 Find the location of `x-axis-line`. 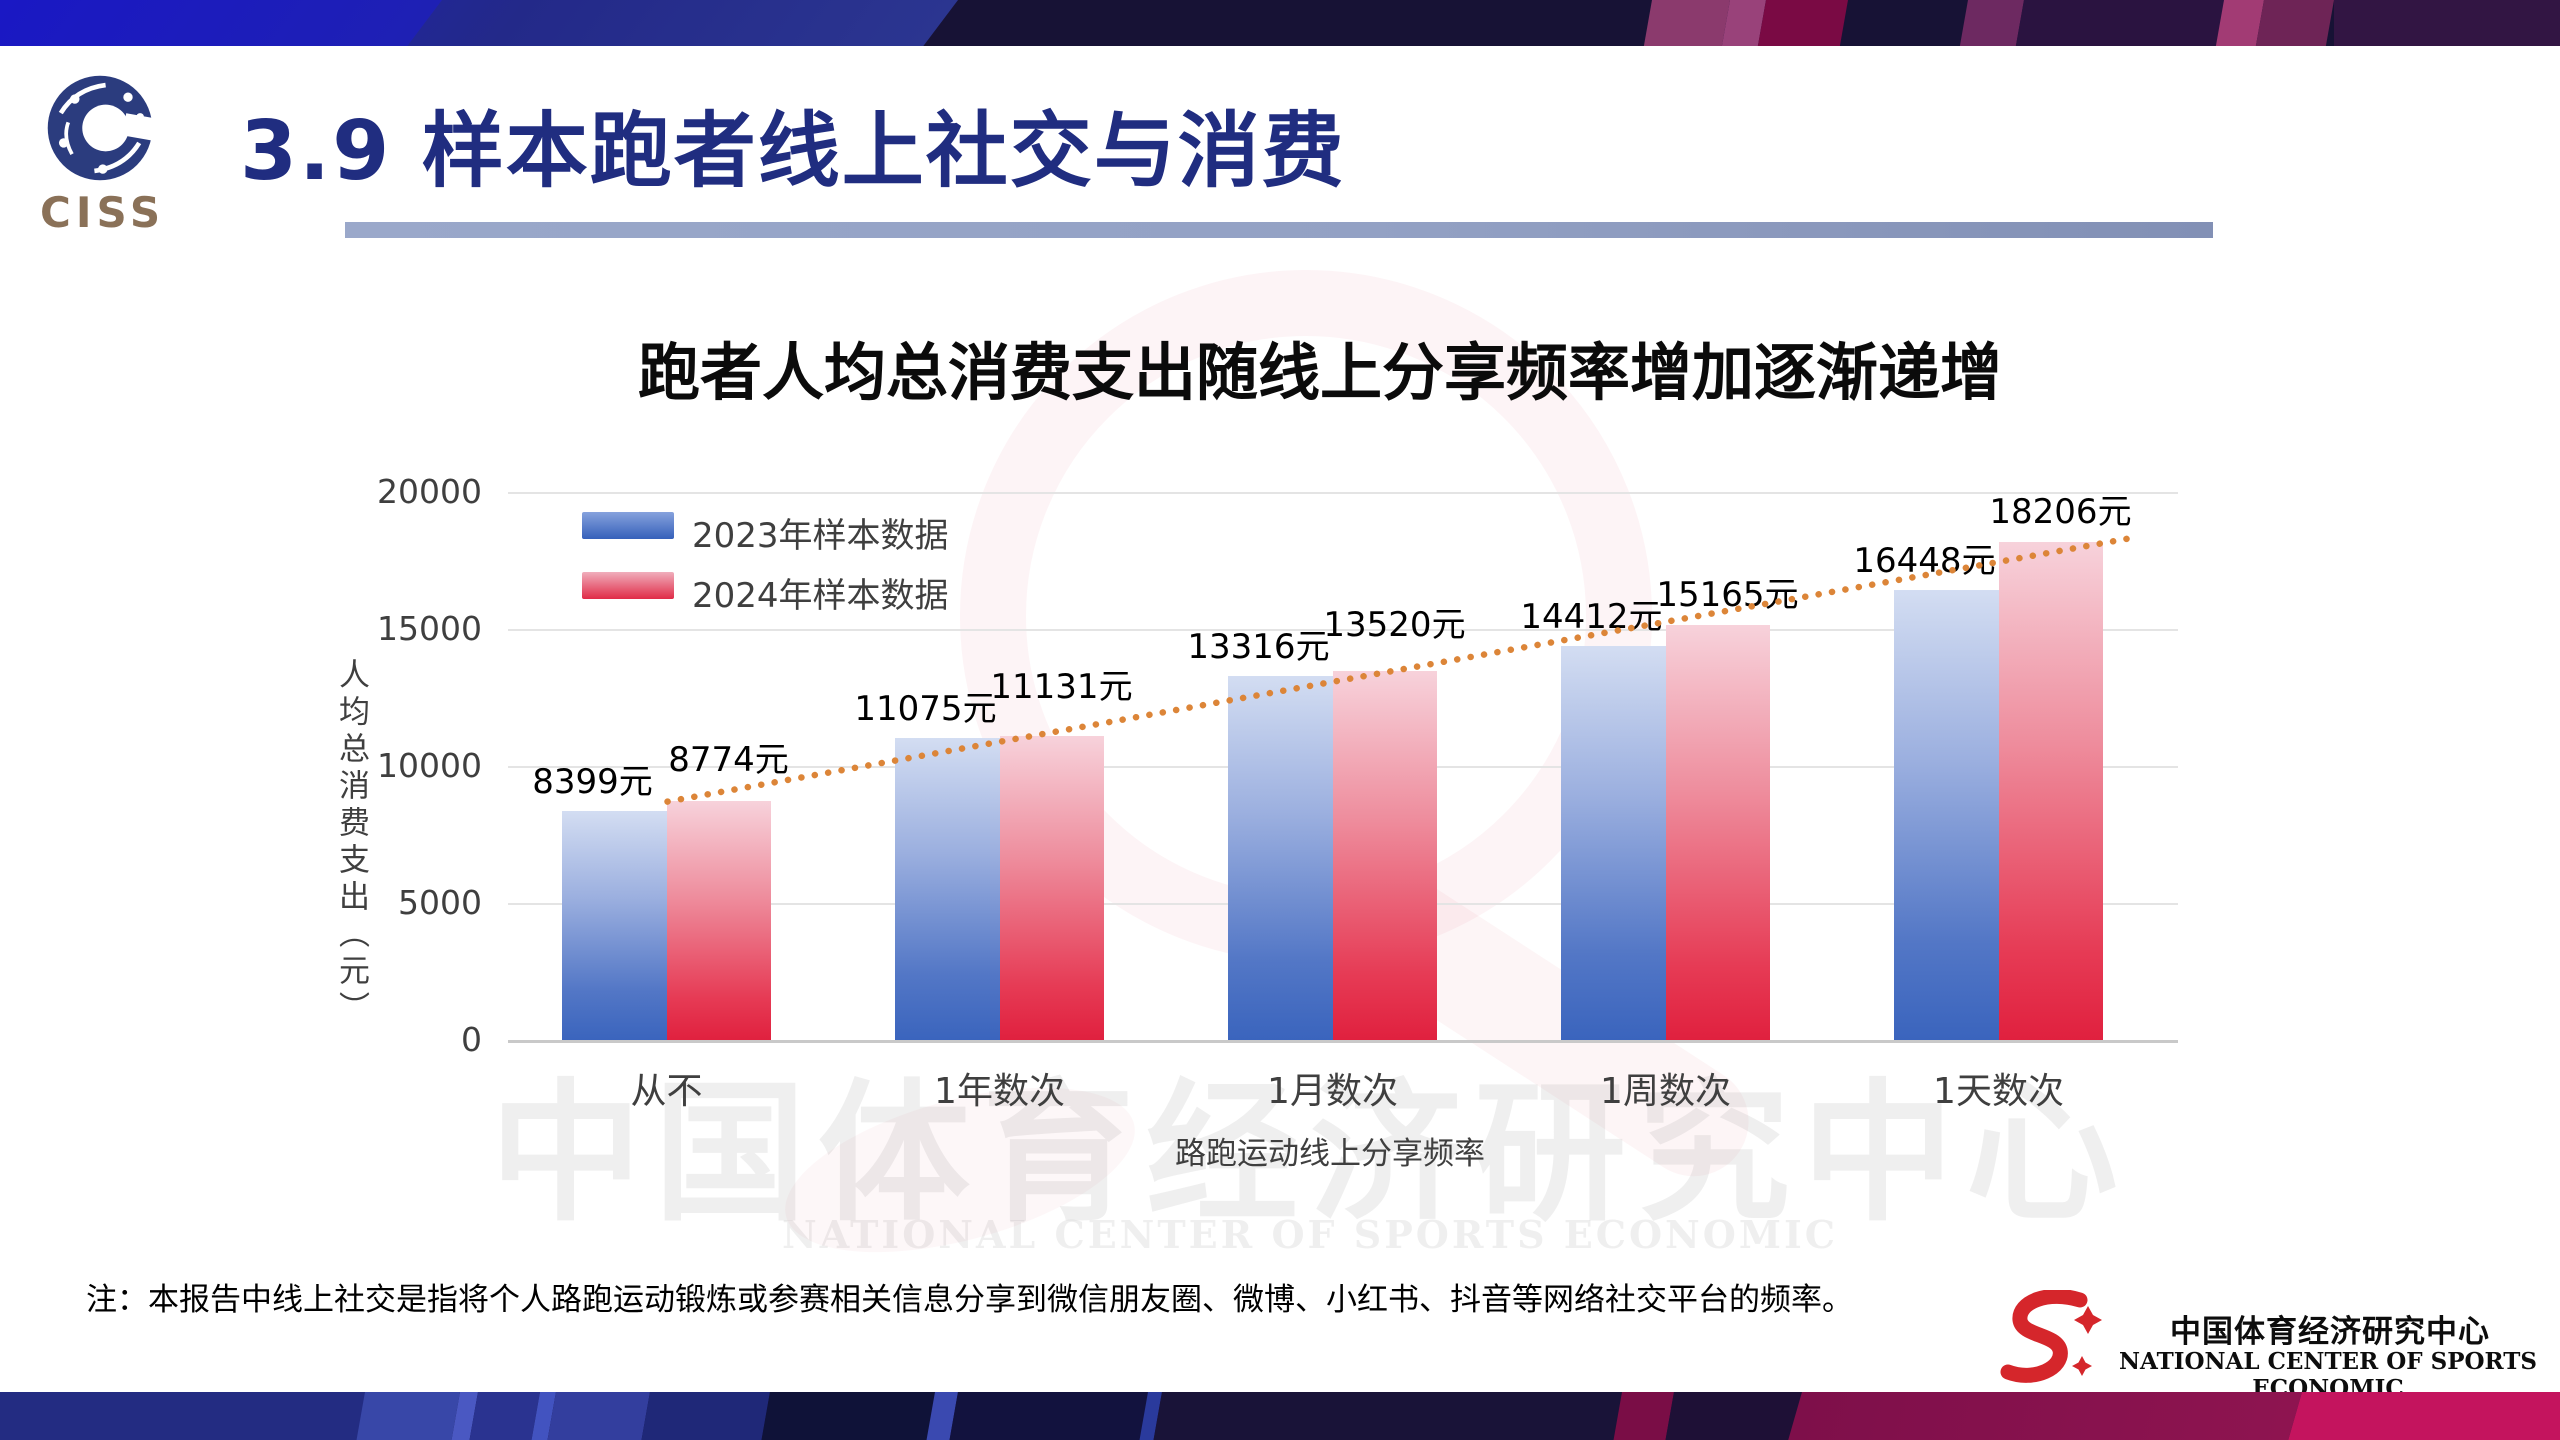

x-axis-line is located at coordinates (1343, 1041).